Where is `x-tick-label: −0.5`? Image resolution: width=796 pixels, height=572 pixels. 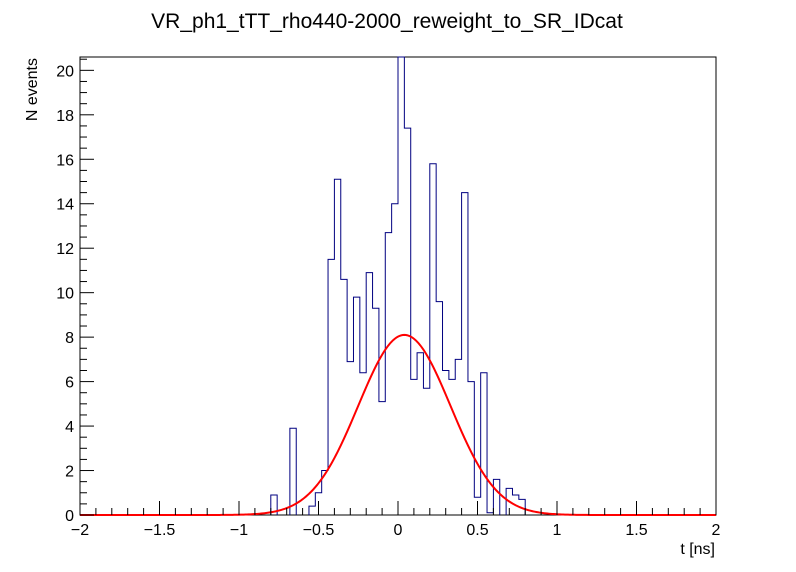
x-tick-label: −0.5 is located at coordinates (319, 530).